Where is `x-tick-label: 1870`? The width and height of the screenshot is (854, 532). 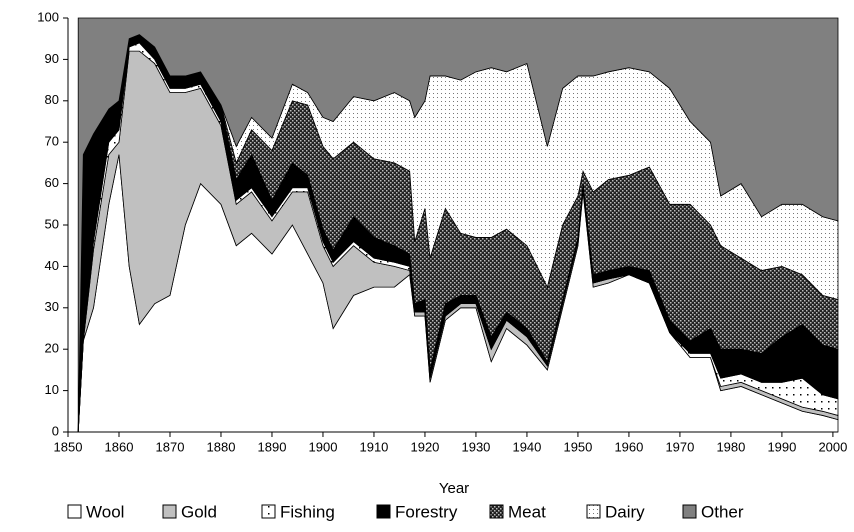
x-tick-label: 1870 is located at coordinates (170, 446).